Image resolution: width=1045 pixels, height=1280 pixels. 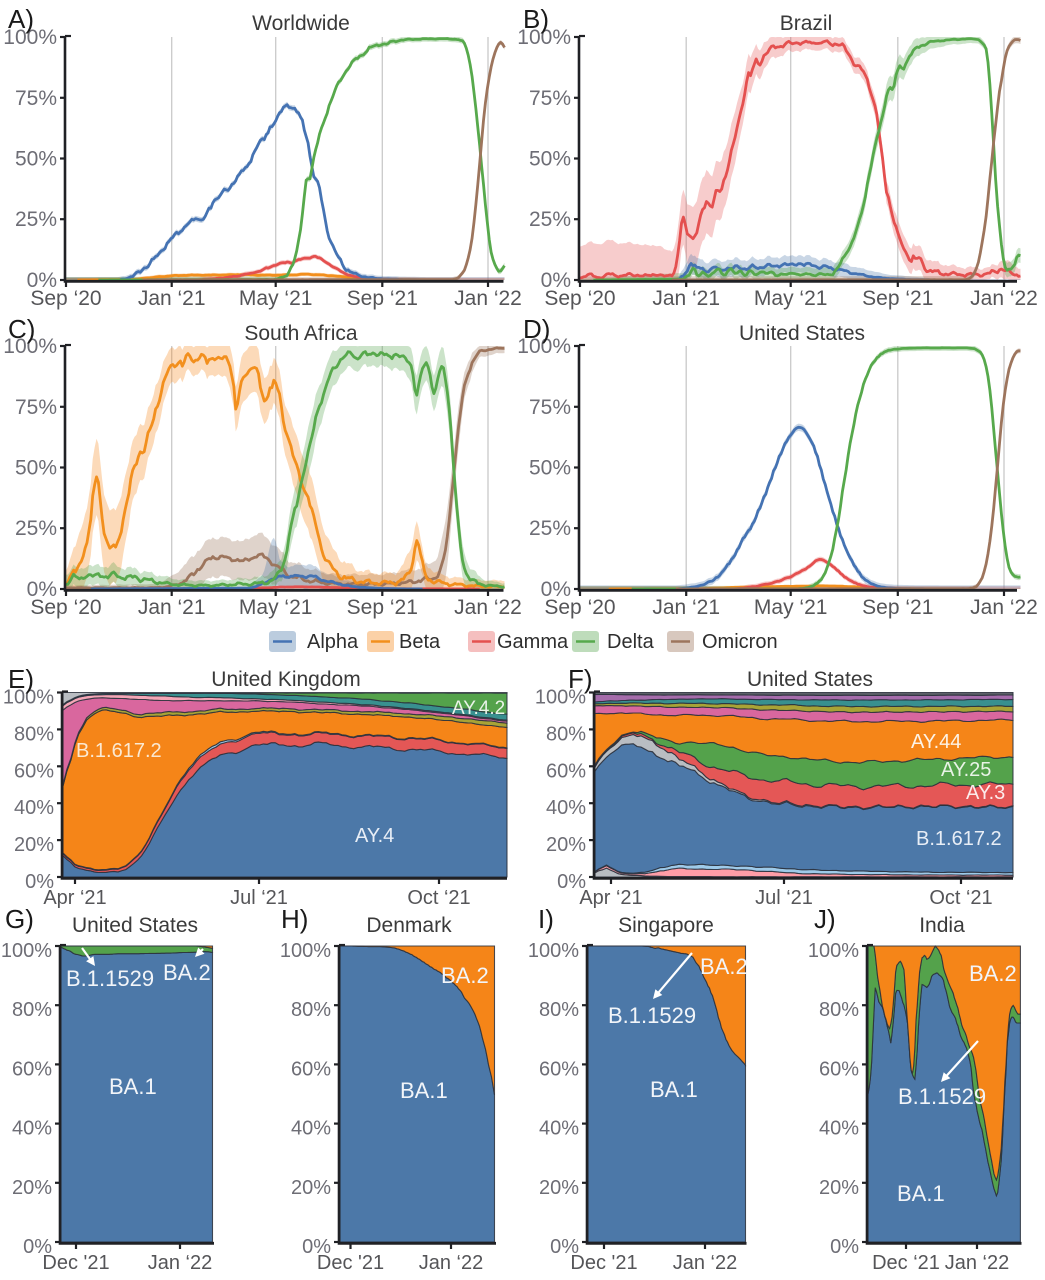 I want to click on svg-text: B.1.617.2, so click(x=959, y=839).